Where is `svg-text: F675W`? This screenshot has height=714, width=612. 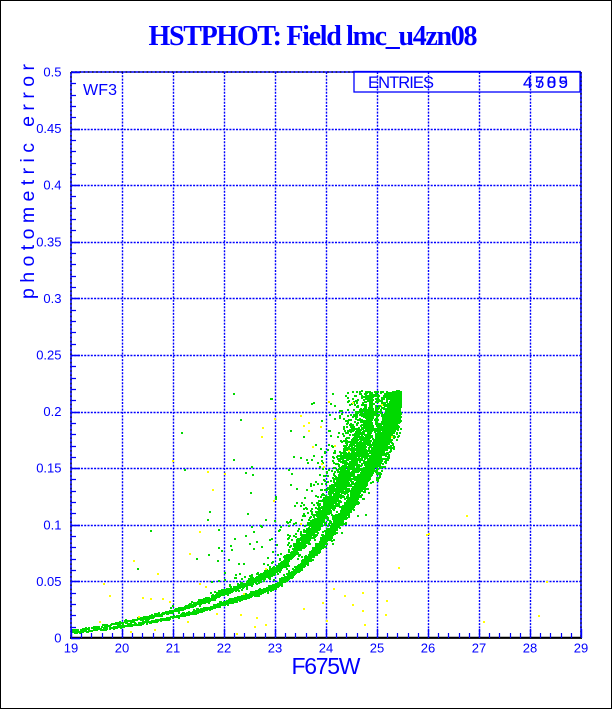 svg-text: F675W is located at coordinates (326, 666).